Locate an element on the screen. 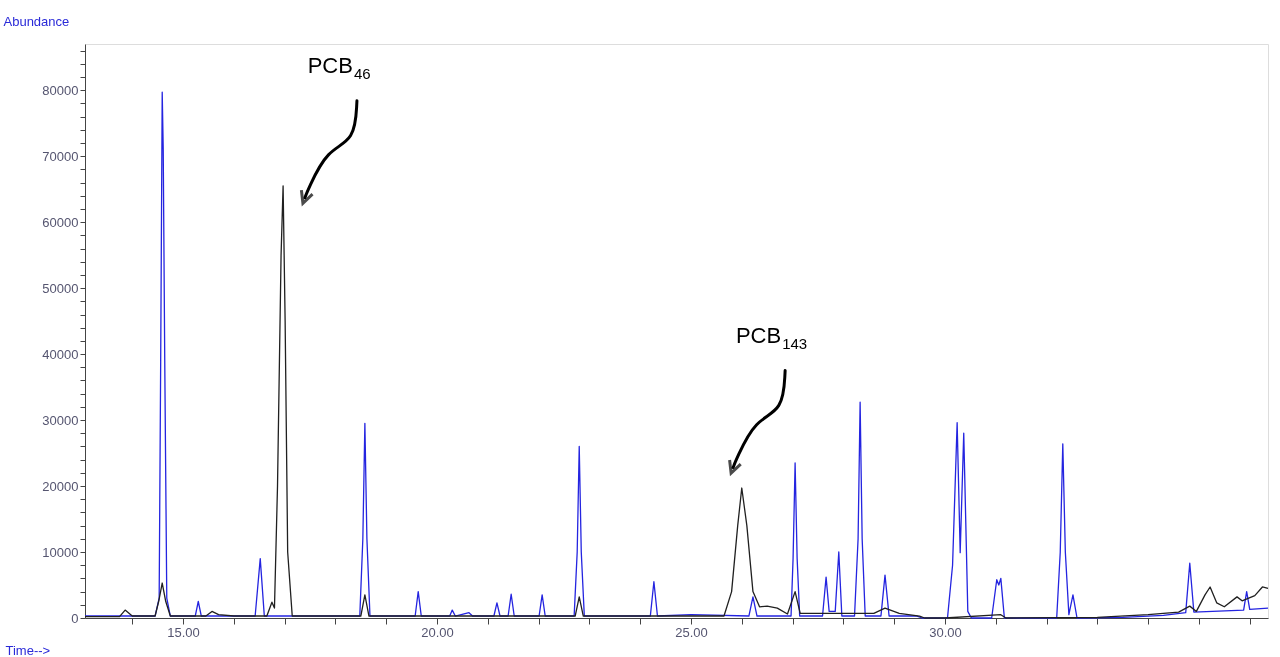 This screenshot has height=657, width=1280. y-tick-label: 60000 is located at coordinates (60, 222).